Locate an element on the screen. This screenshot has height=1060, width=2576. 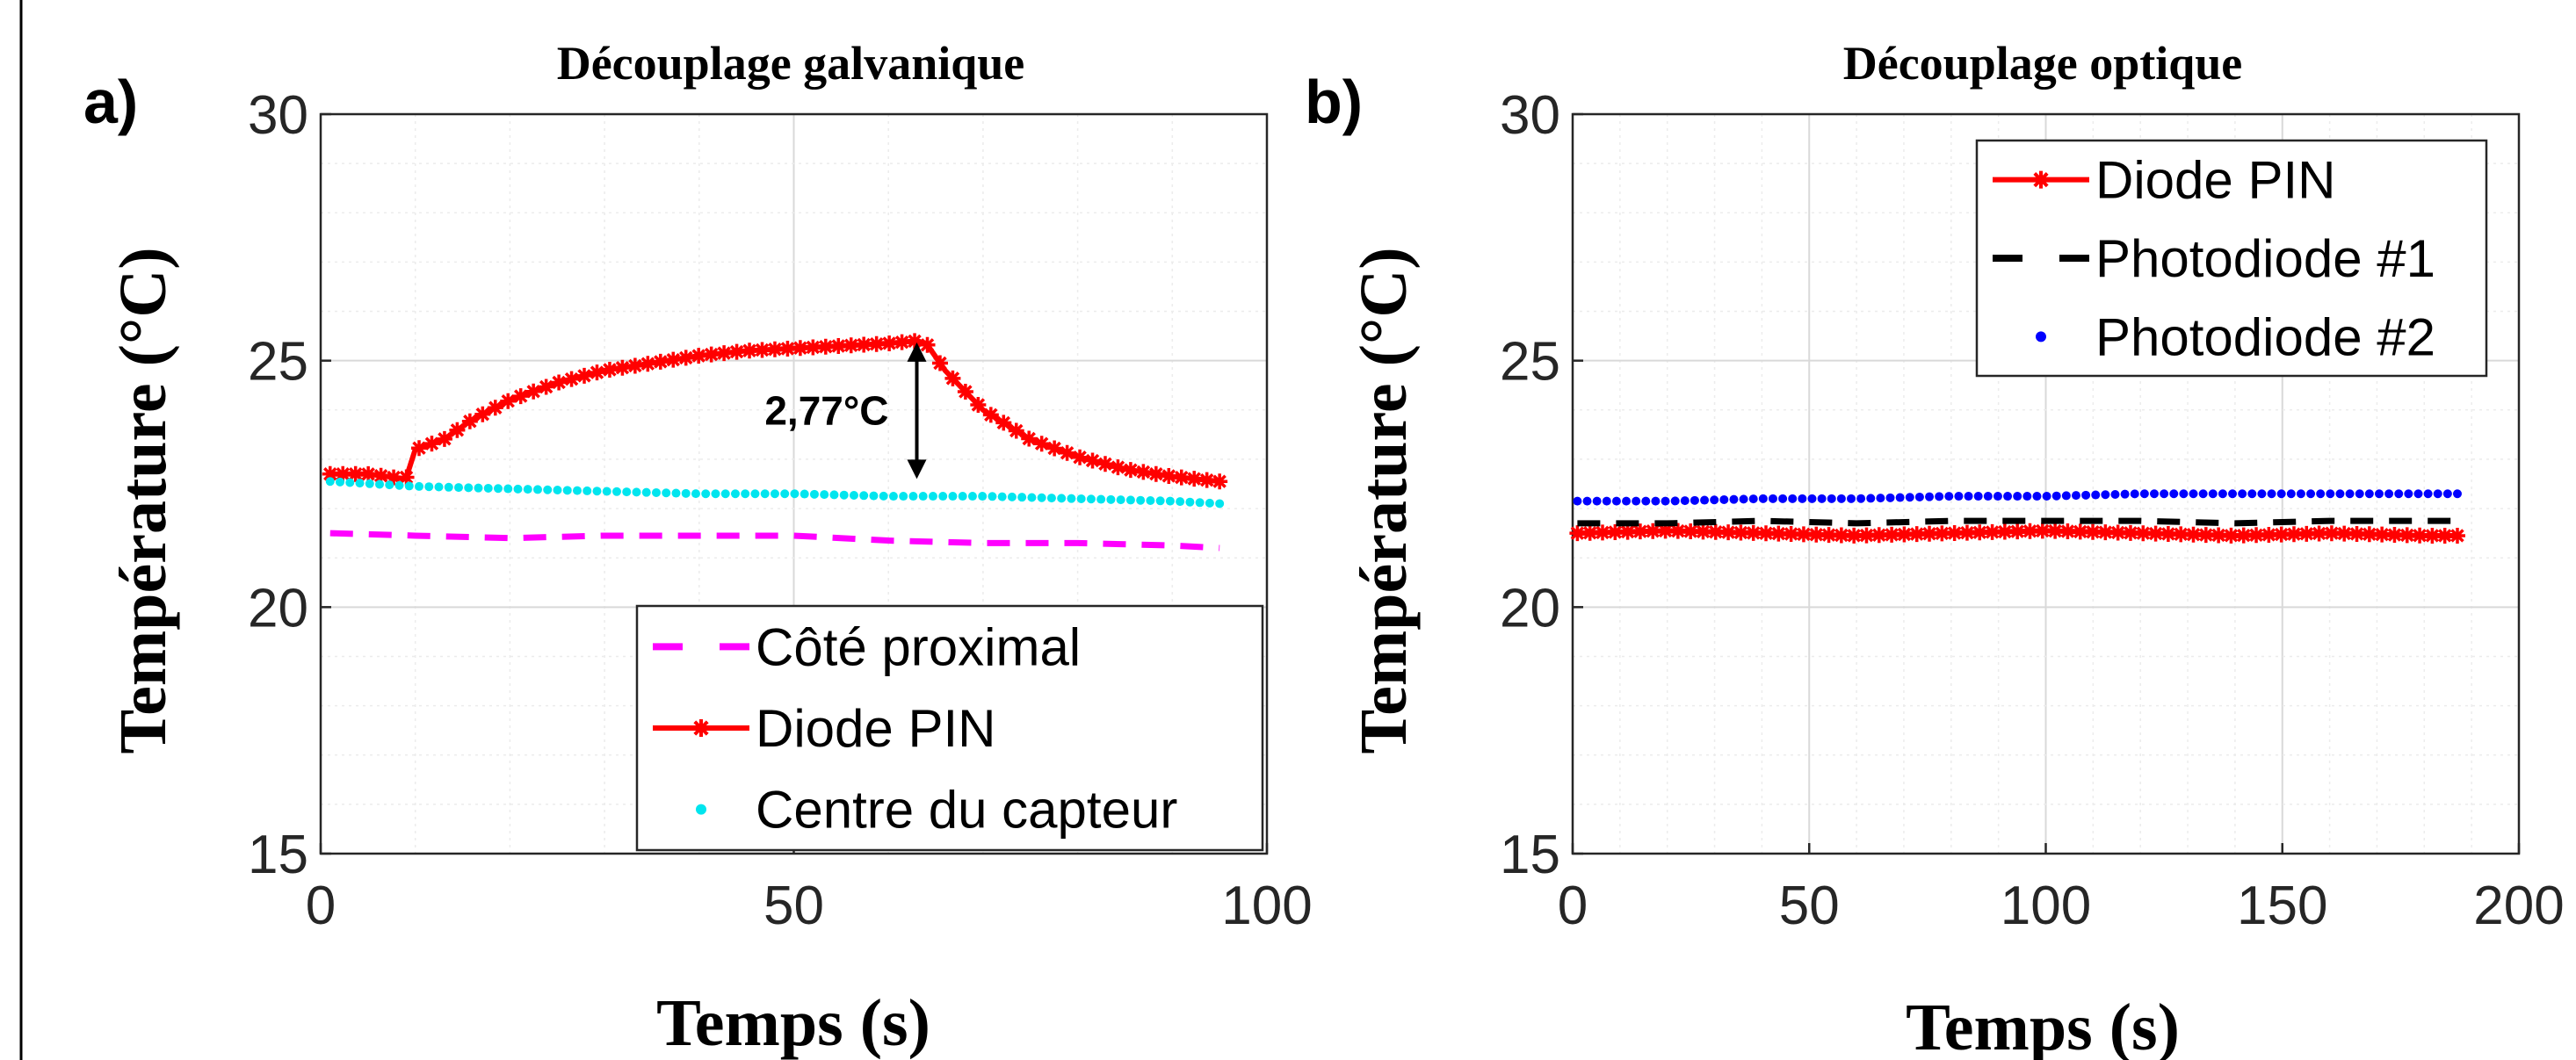
x-tick-label: 50 is located at coordinates (1809, 906).